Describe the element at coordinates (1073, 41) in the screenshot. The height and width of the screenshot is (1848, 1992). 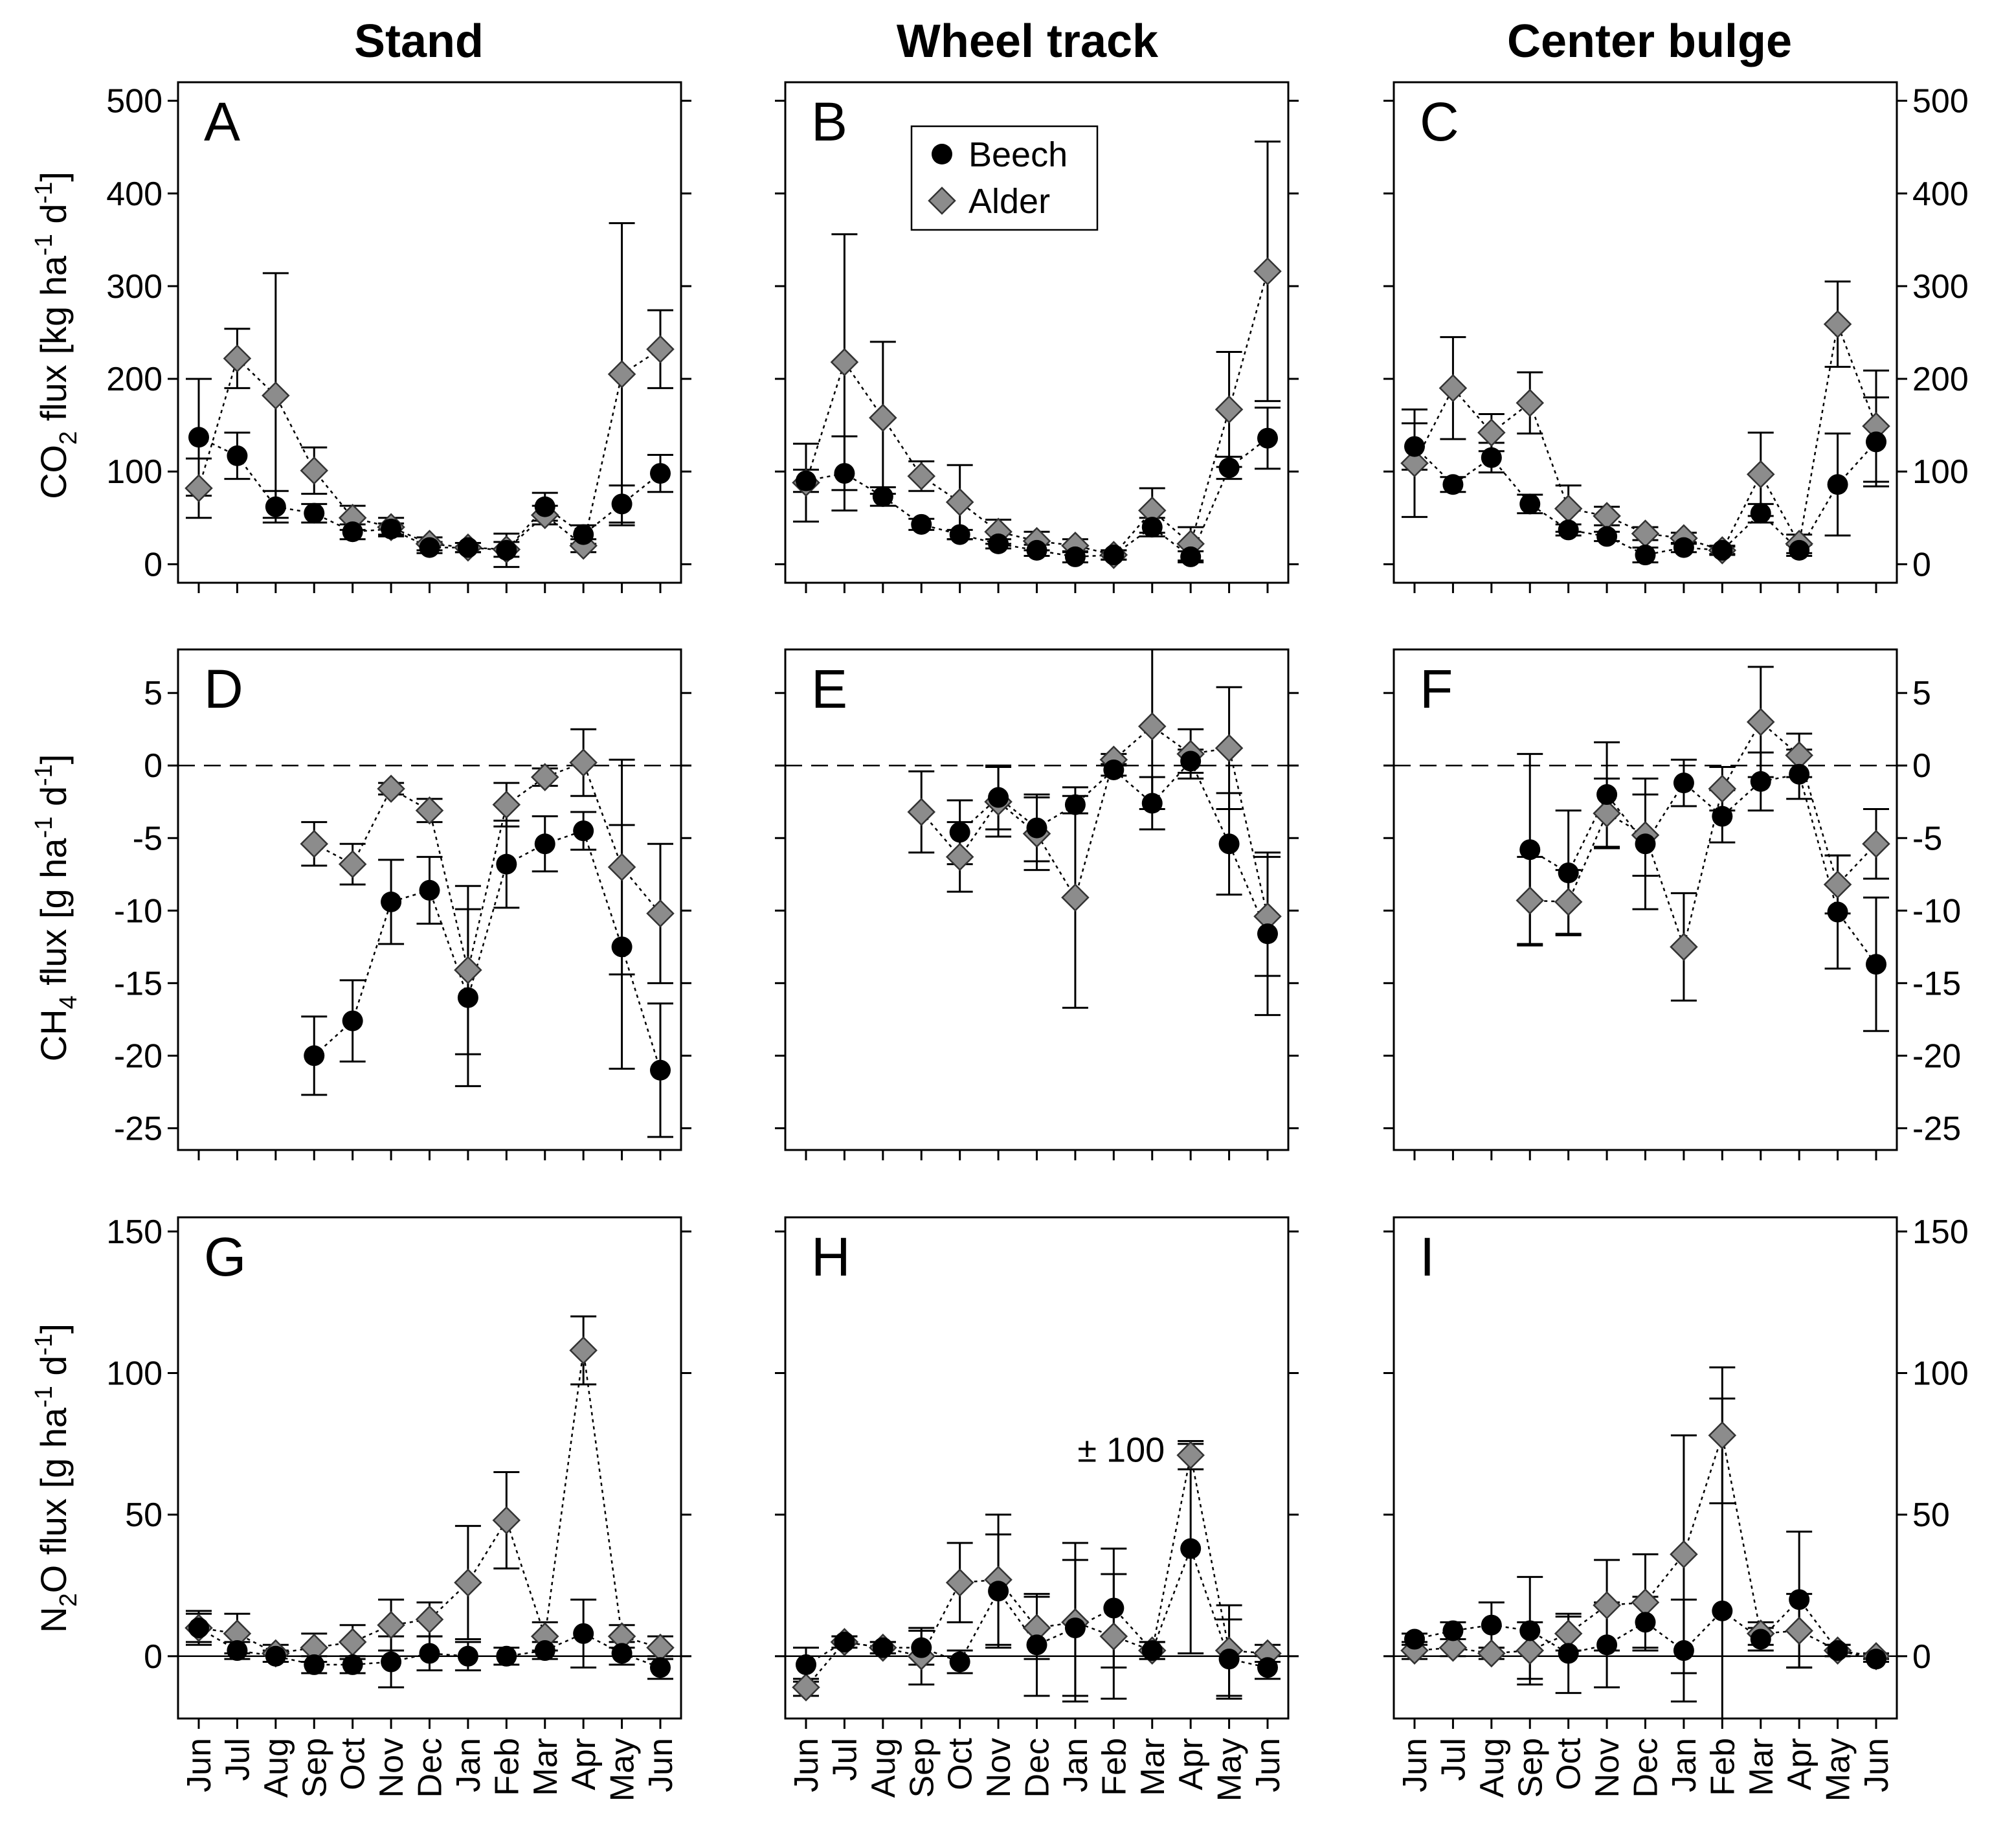
I see `column-titles: Stand Wheel track Center bulge` at that location.